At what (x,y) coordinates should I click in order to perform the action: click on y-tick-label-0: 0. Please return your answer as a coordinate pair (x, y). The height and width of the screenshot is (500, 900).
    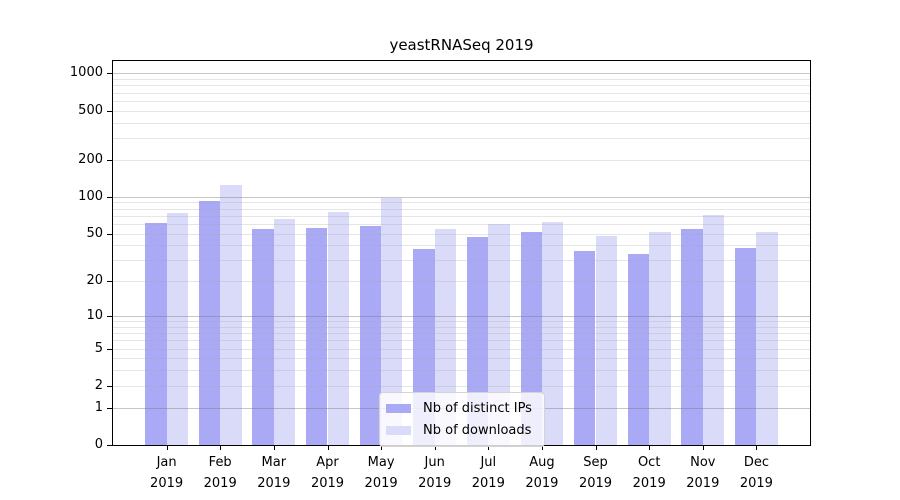
    Looking at the image, I should click on (98, 444).